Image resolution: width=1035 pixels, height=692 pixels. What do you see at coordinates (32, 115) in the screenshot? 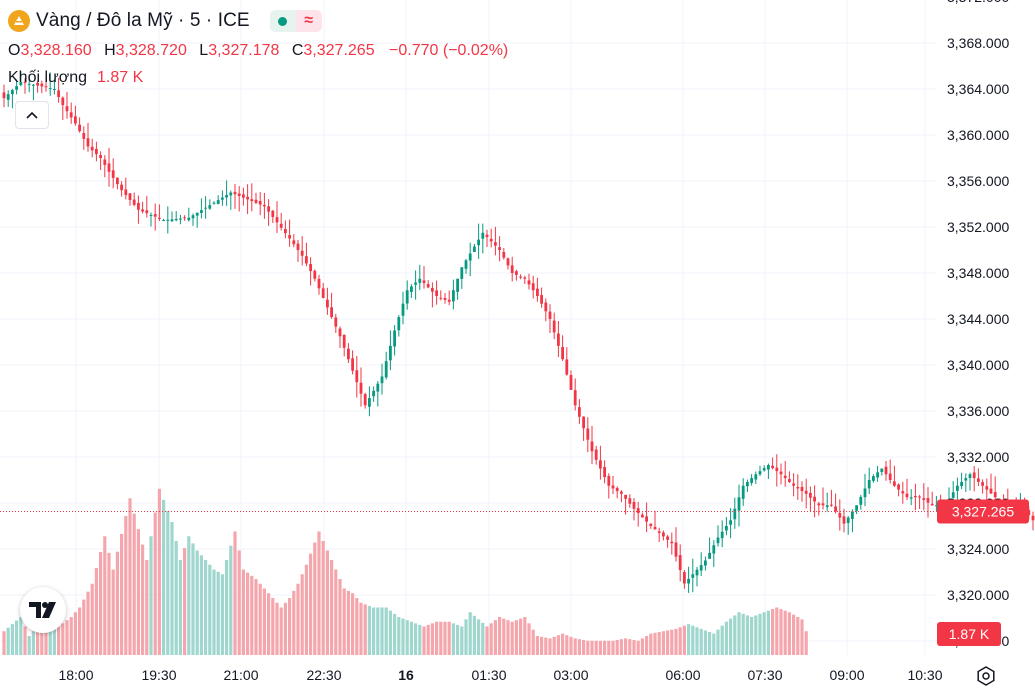
I see `collapse-legend-button` at bounding box center [32, 115].